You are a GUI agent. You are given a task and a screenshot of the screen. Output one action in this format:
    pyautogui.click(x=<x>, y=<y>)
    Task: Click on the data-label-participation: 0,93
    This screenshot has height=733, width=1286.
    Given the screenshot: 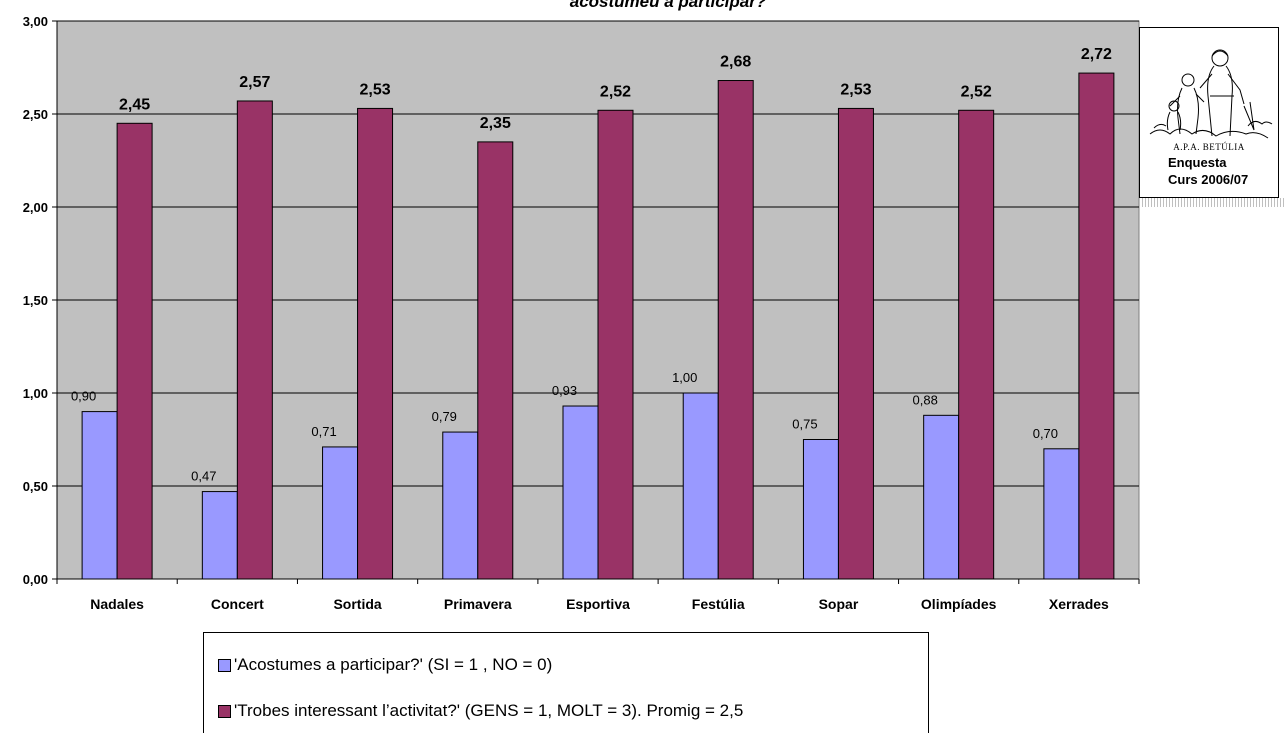 What is the action you would take?
    pyautogui.click(x=564, y=390)
    